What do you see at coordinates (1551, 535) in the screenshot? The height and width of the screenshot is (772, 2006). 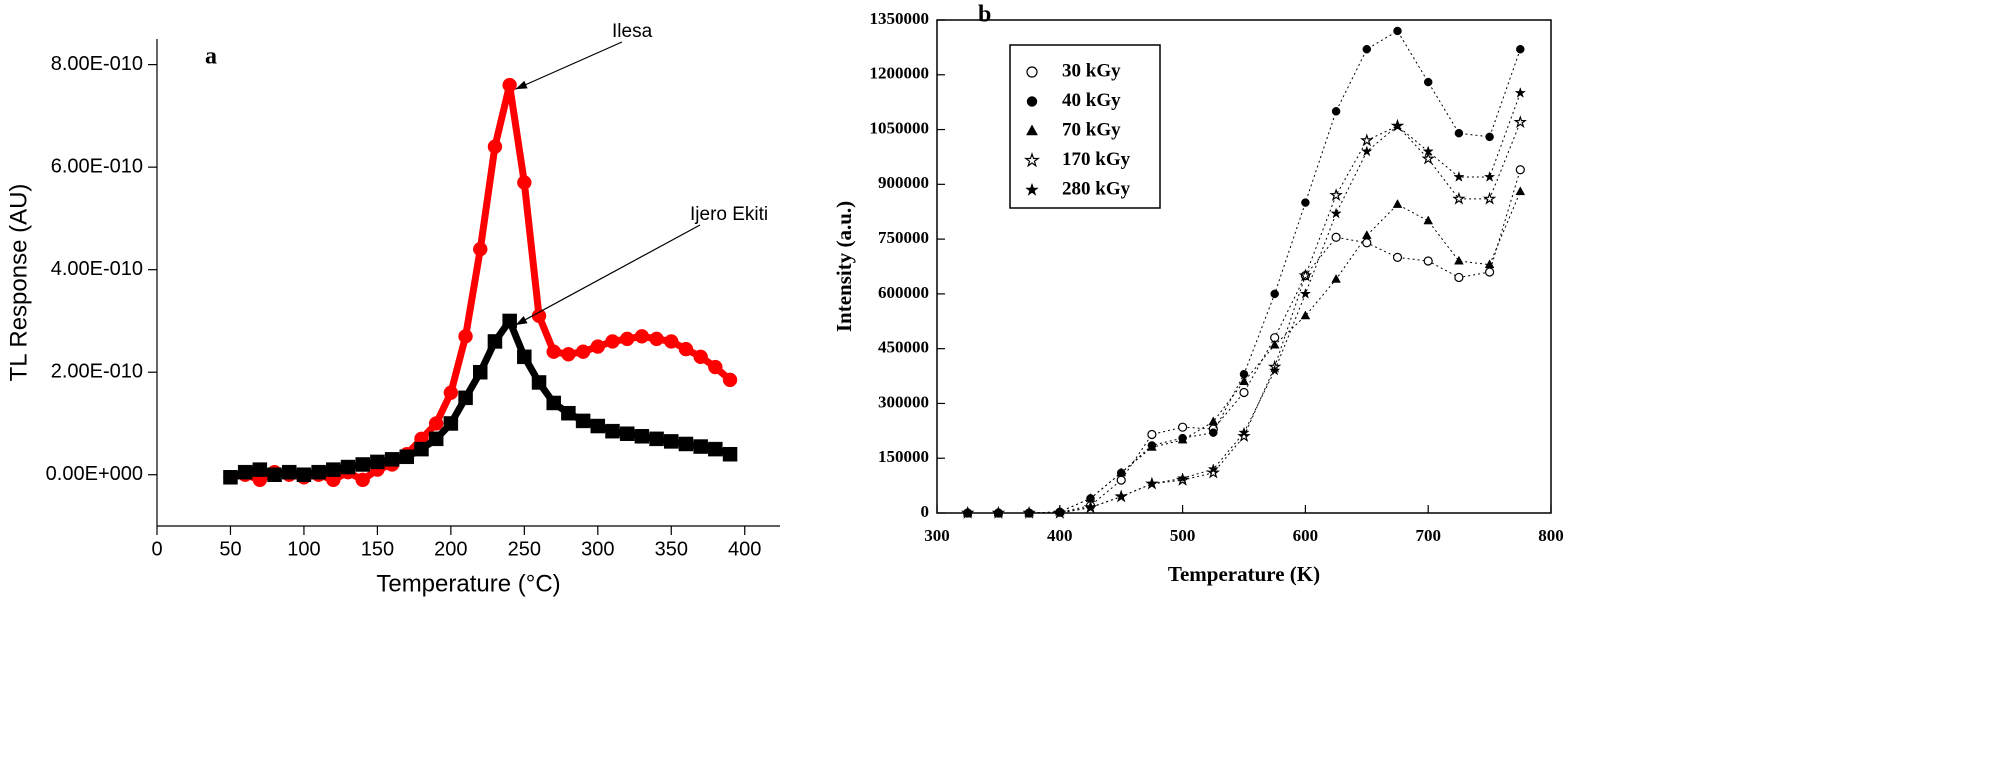 I see `x-tick-label: 800` at bounding box center [1551, 535].